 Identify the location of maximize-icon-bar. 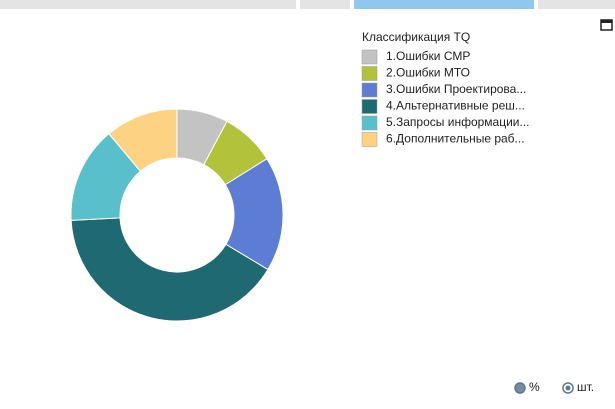
(606, 21).